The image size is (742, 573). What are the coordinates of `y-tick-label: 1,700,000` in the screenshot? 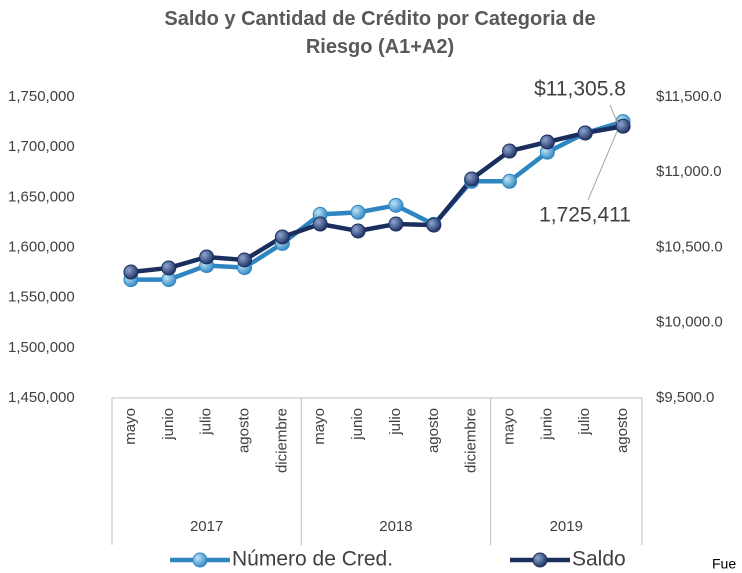 It's located at (41, 146).